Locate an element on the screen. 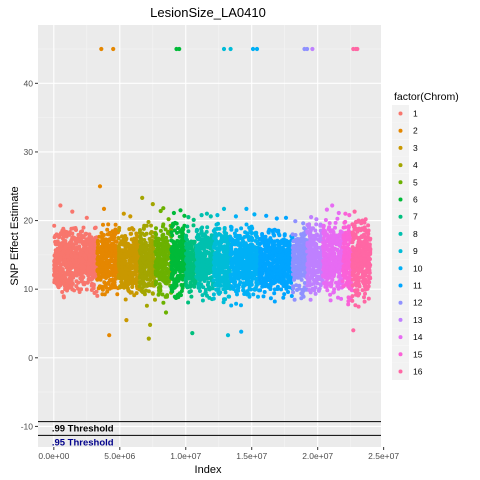 Image resolution: width=480 pixels, height=480 pixels. y-axis-title: SNP Effect Estimate is located at coordinates (15, 235).